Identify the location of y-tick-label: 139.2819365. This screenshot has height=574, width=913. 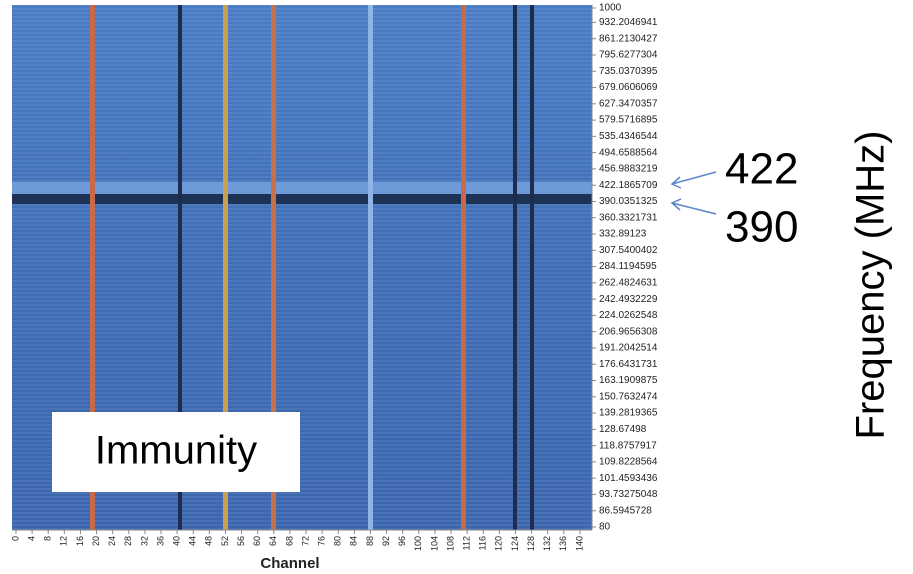
(628, 413).